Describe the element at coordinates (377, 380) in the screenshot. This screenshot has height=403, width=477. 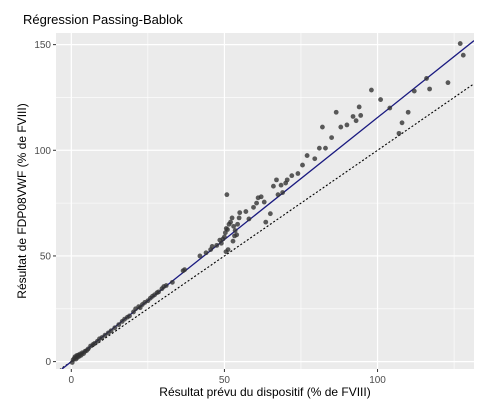
I see `x-tick-label: 100` at that location.